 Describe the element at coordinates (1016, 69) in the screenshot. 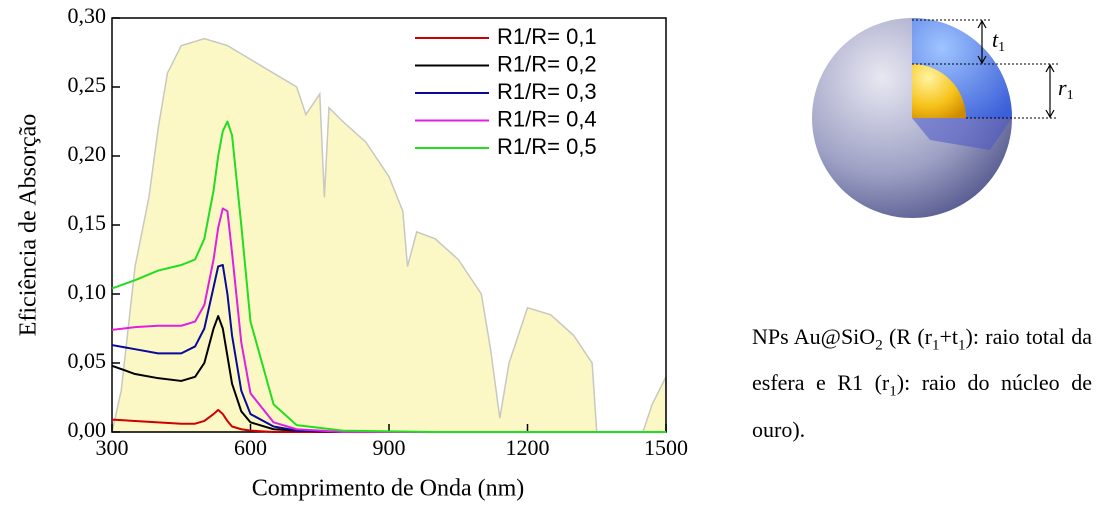

I see `dimension-arrows` at that location.